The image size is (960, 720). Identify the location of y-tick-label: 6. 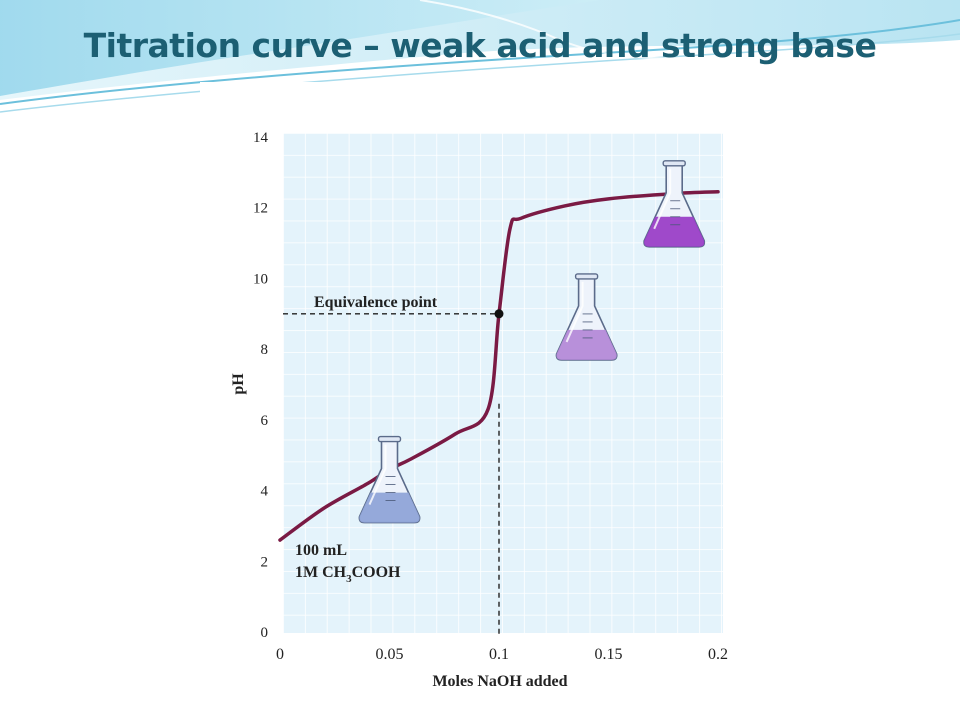
(265, 421).